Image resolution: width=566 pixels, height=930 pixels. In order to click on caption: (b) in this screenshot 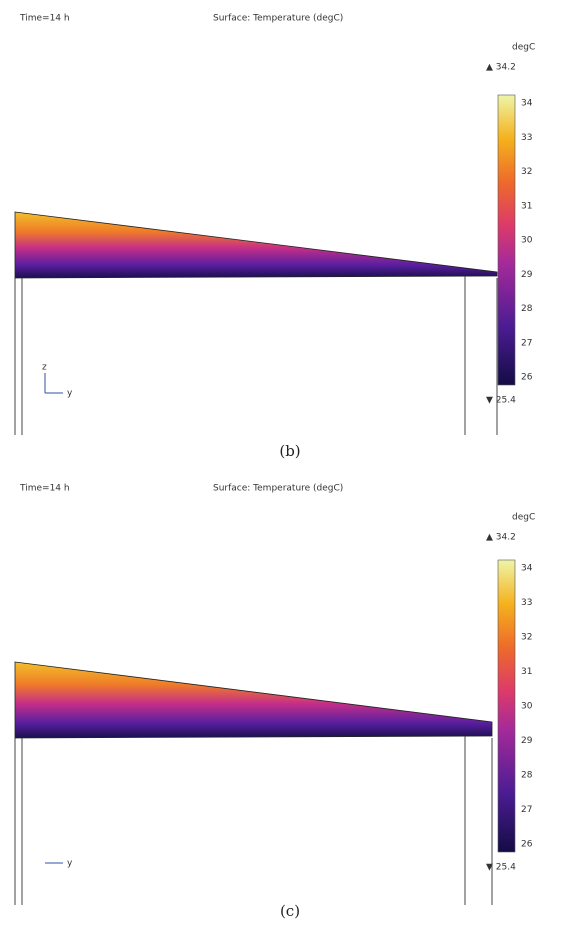, I will do `click(289, 451)`.